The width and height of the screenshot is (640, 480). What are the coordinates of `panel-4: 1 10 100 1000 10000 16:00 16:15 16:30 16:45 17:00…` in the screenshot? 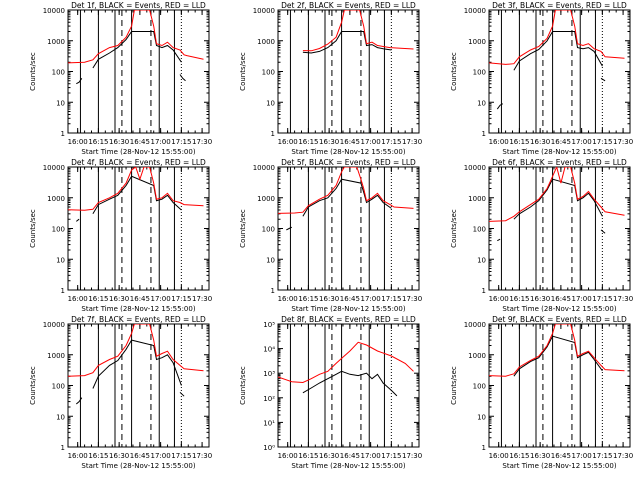 It's located at (120, 235).